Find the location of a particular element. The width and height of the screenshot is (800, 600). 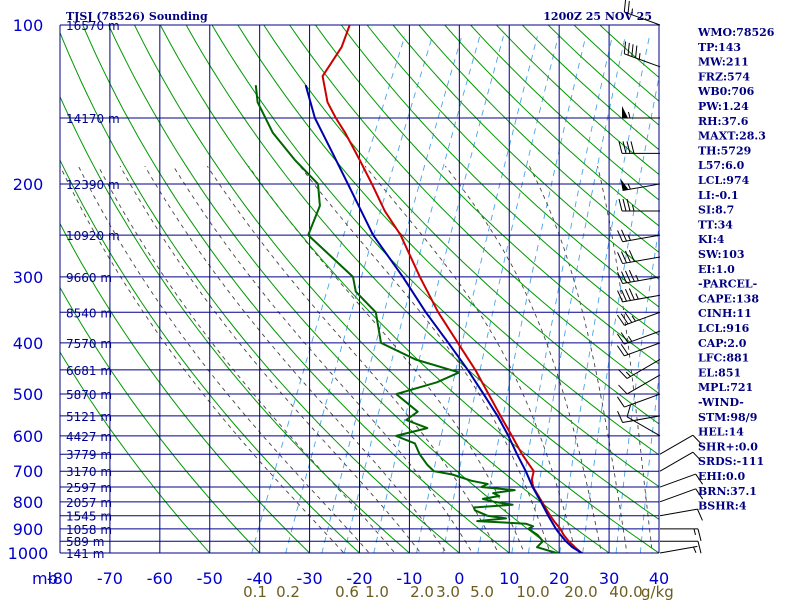

index-value: LCL:916 is located at coordinates (724, 328).